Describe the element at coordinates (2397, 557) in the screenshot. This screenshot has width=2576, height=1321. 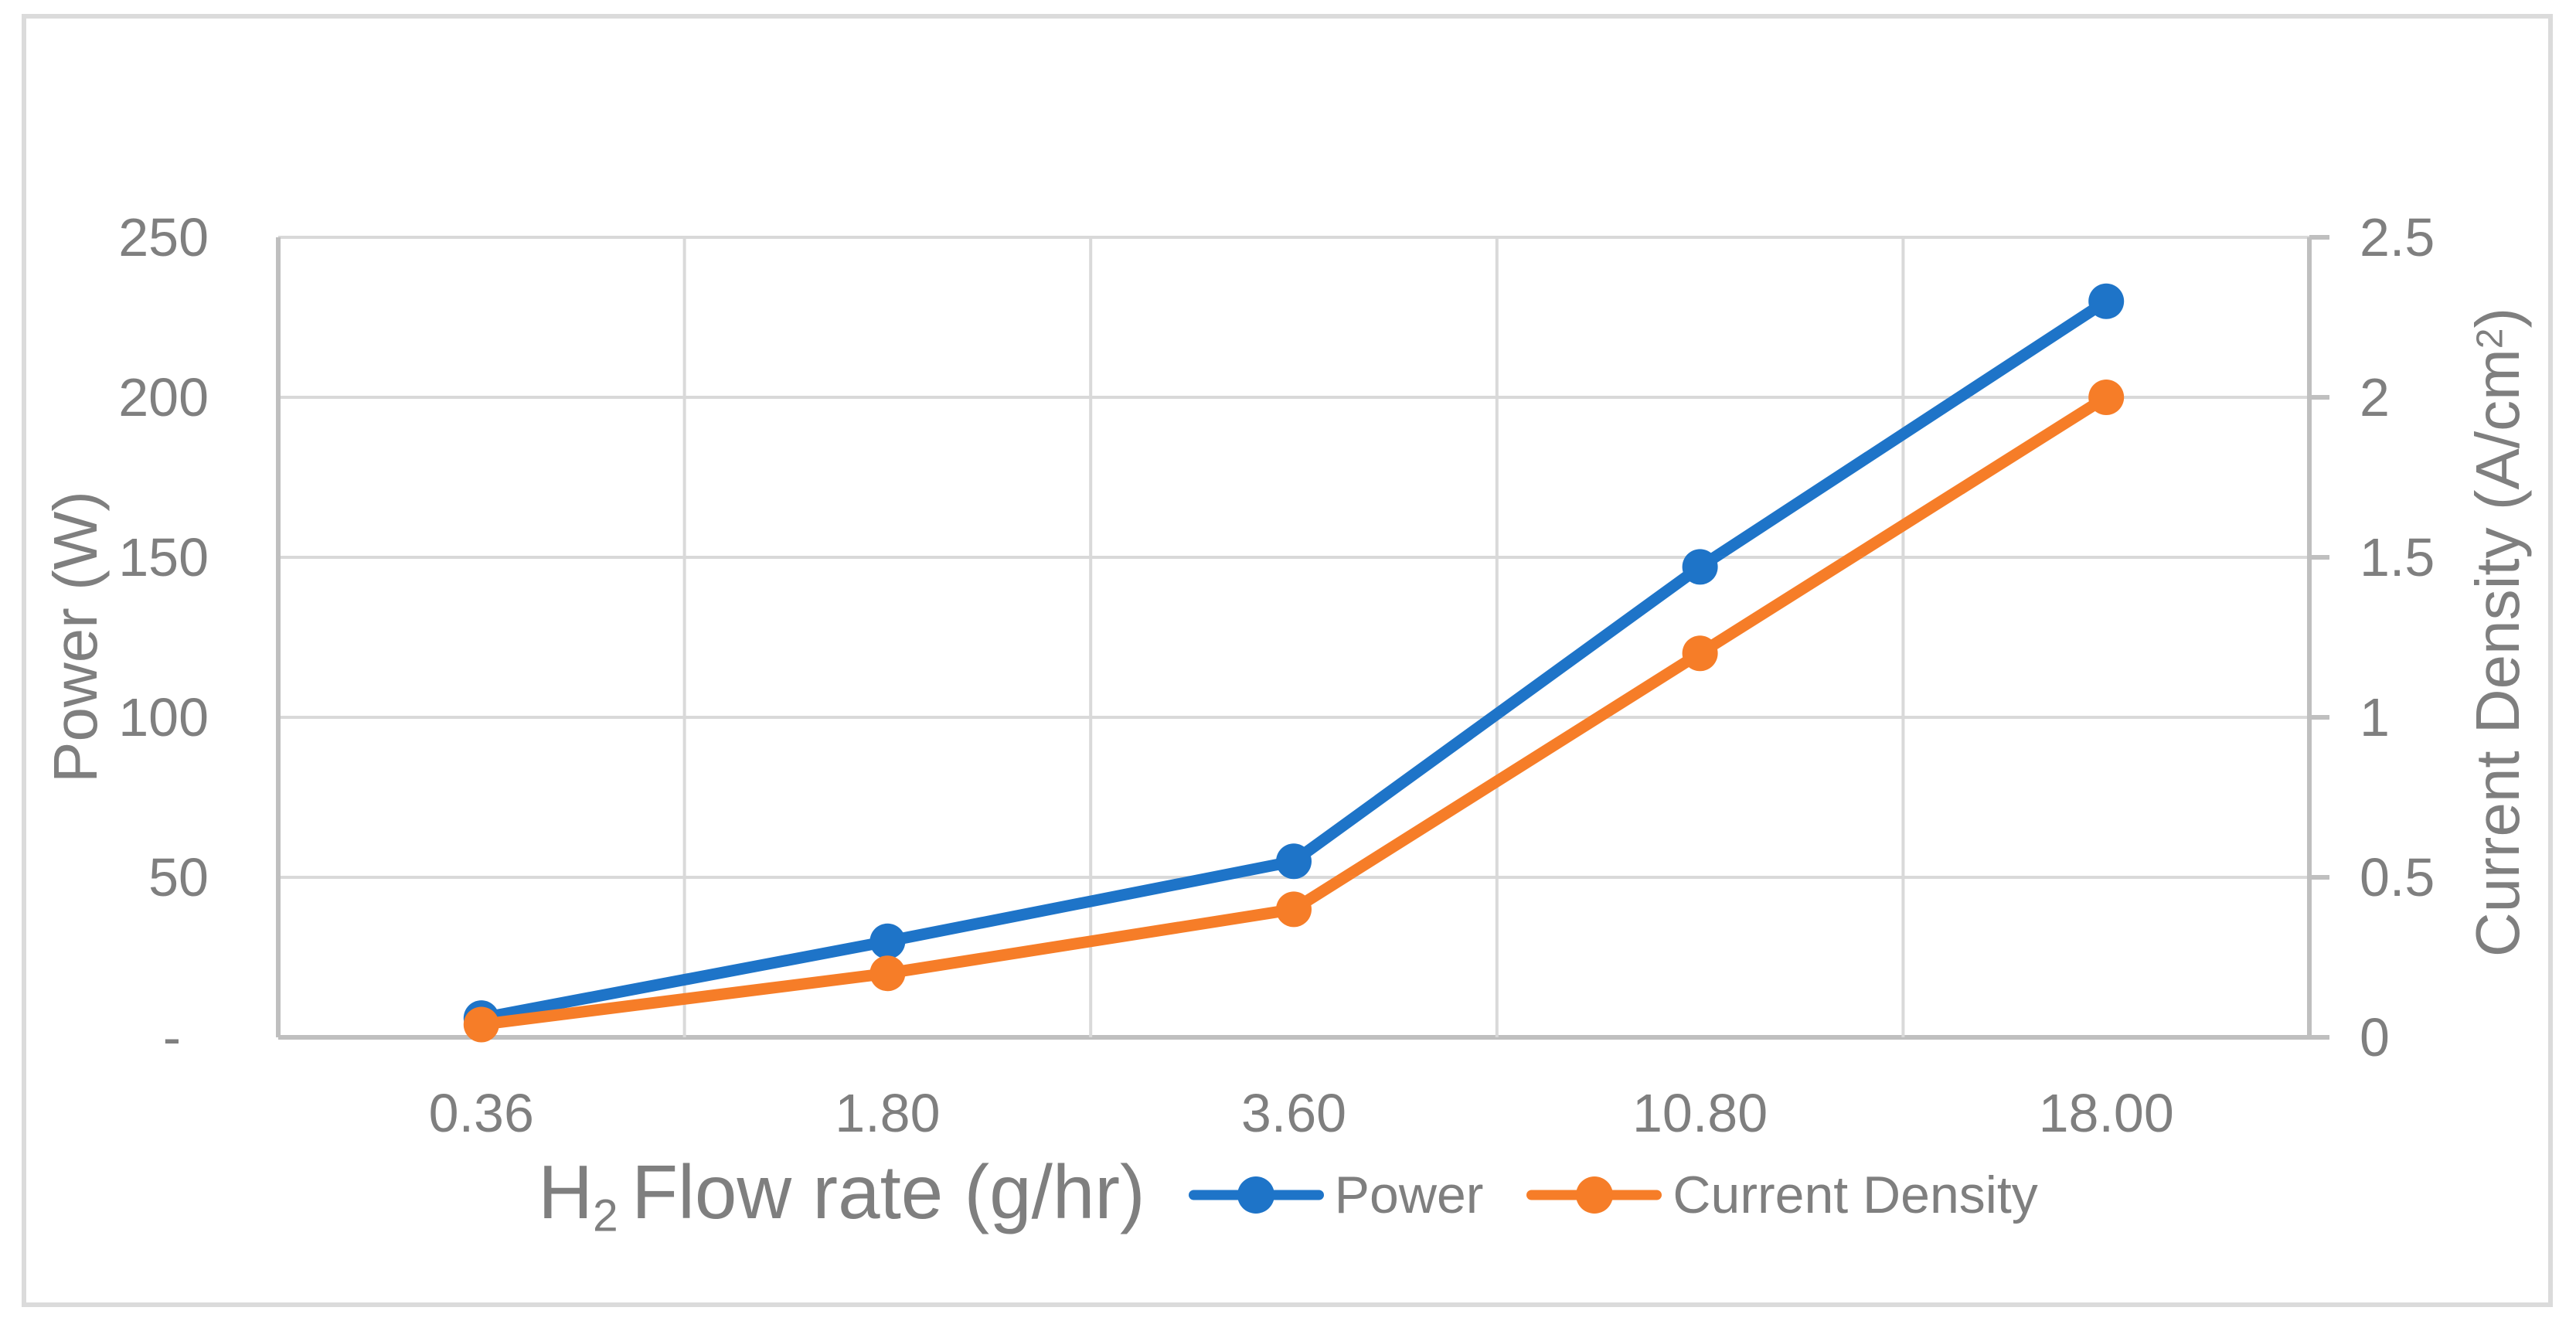
I see `right-axis-tick-label: 1.5` at that location.